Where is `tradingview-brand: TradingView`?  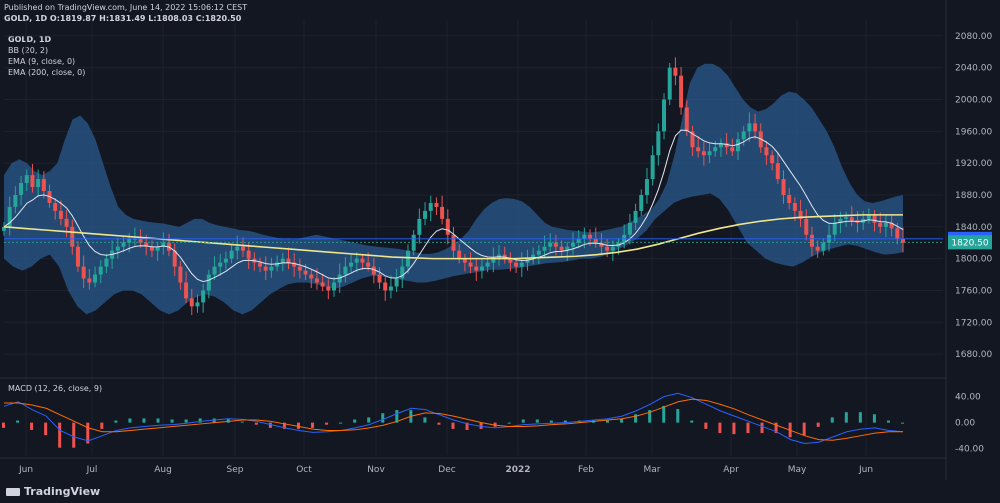 tradingview-brand: TradingView is located at coordinates (53, 491).